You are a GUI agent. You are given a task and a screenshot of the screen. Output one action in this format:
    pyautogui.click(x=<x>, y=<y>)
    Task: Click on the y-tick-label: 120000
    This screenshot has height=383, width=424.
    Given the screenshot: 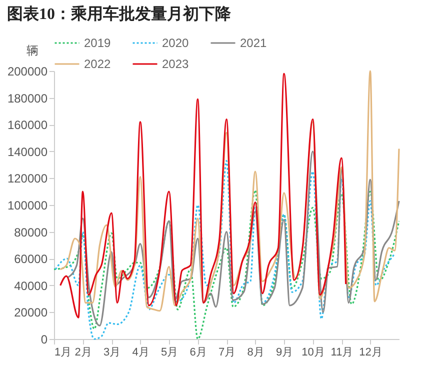 What is the action you would take?
    pyautogui.click(x=27, y=179)
    